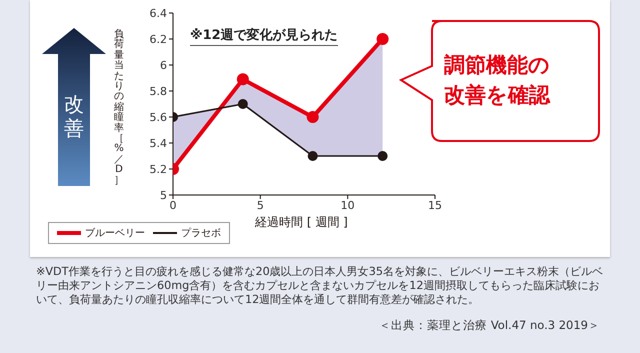 Image resolution: width=640 pixels, height=353 pixels. What do you see at coordinates (158, 13) in the screenshot?
I see `y-tick-label: 6.4` at bounding box center [158, 13].